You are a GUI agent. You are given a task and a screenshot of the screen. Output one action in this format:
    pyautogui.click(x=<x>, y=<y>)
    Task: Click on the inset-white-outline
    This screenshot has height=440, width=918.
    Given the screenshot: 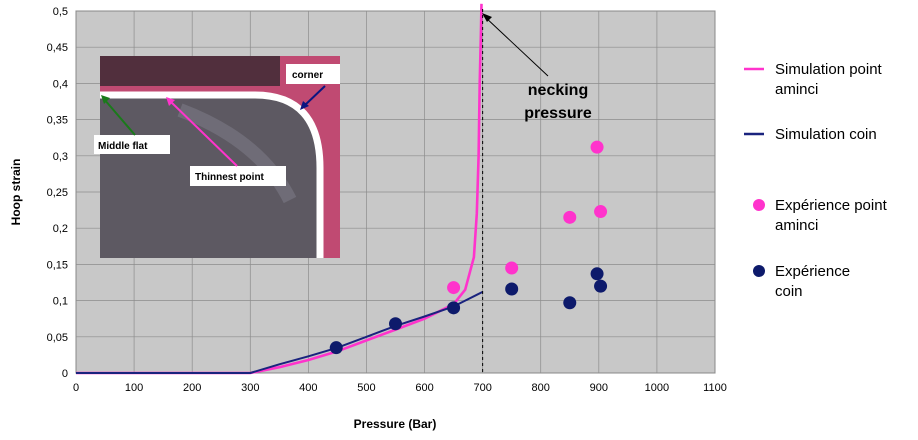 What is the action you would take?
    pyautogui.click(x=212, y=174)
    